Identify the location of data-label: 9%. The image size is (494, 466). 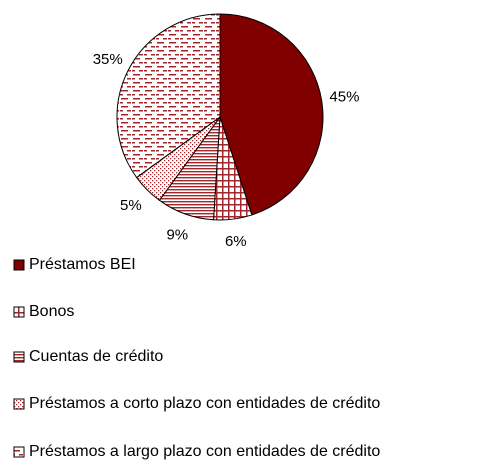
(177, 235).